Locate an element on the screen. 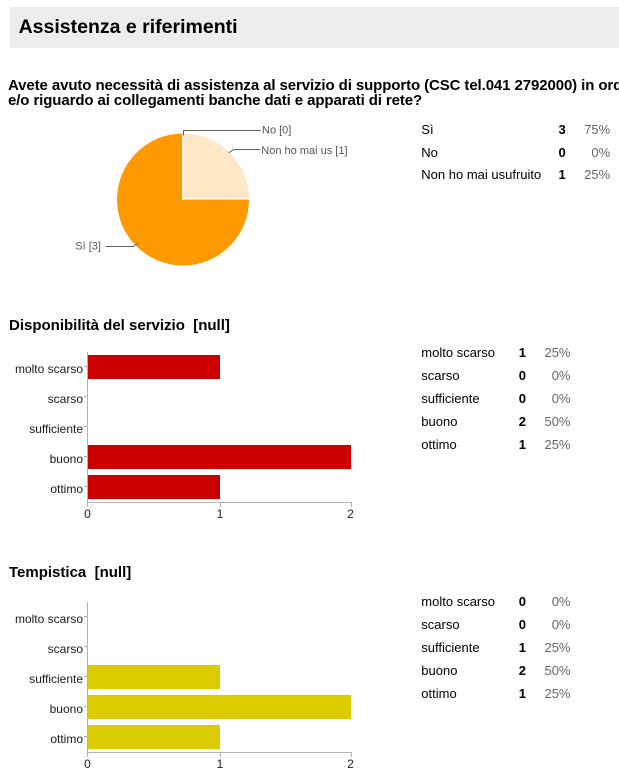 This screenshot has width=619, height=773. svg-text: Non ho mai us [1] is located at coordinates (304, 151).